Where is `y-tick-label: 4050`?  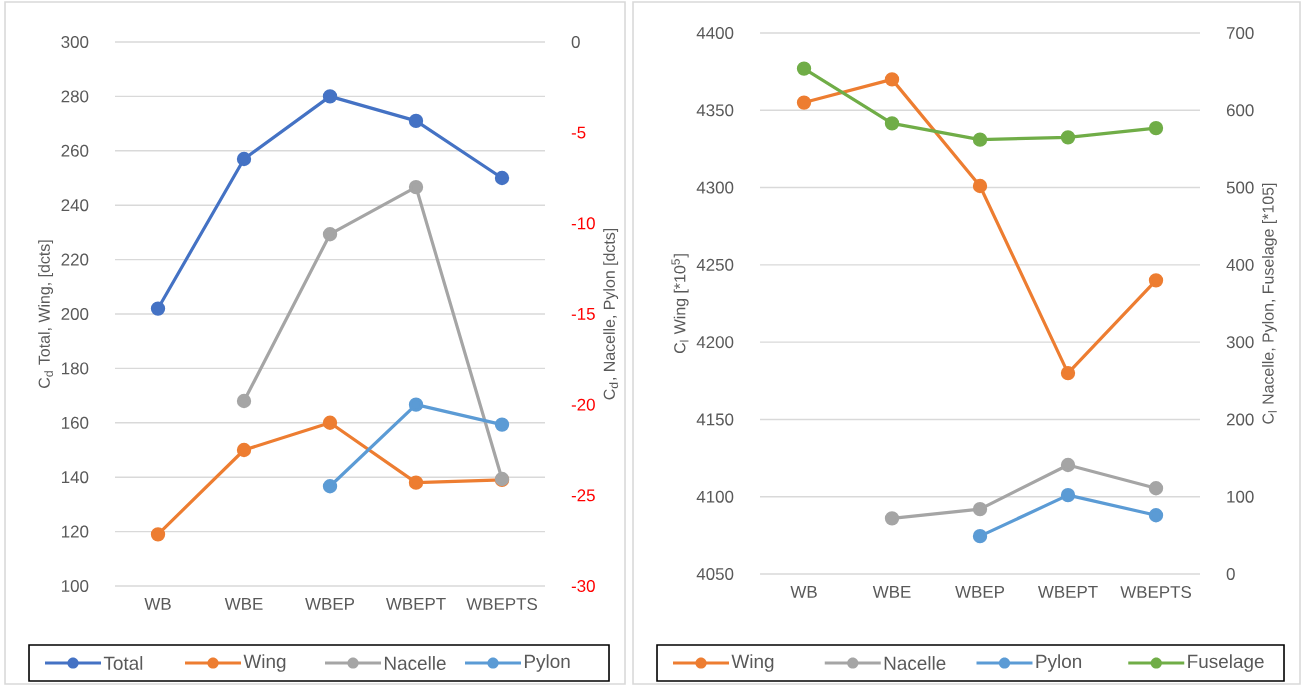
y-tick-label: 4050 is located at coordinates (715, 574).